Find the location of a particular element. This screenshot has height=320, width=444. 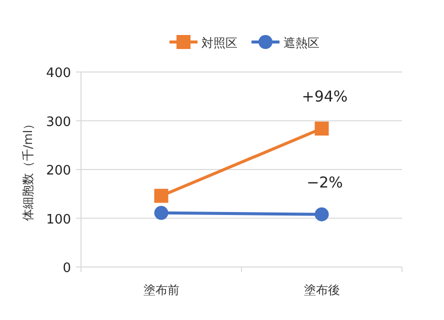

y-tick-label: 300 is located at coordinates (58, 122).